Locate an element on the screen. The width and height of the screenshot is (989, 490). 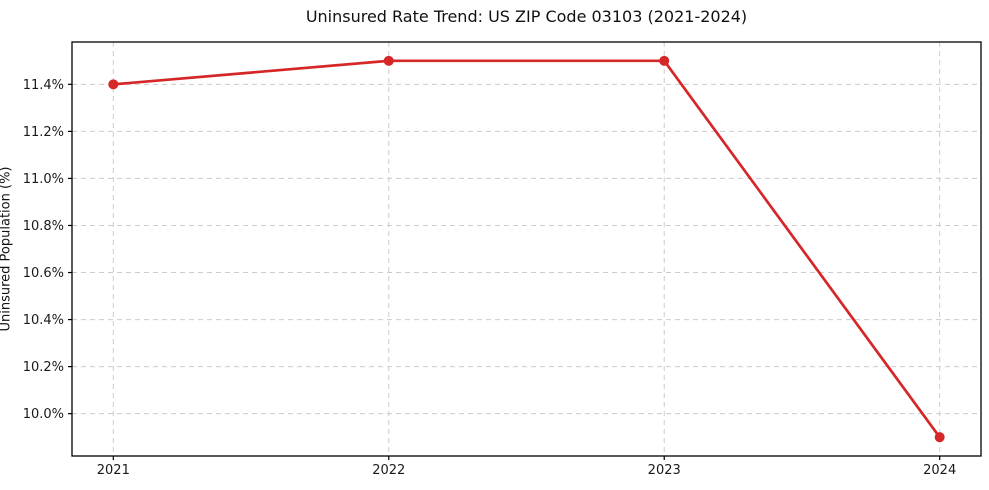
x-tick-label: 2024 is located at coordinates (939, 470).